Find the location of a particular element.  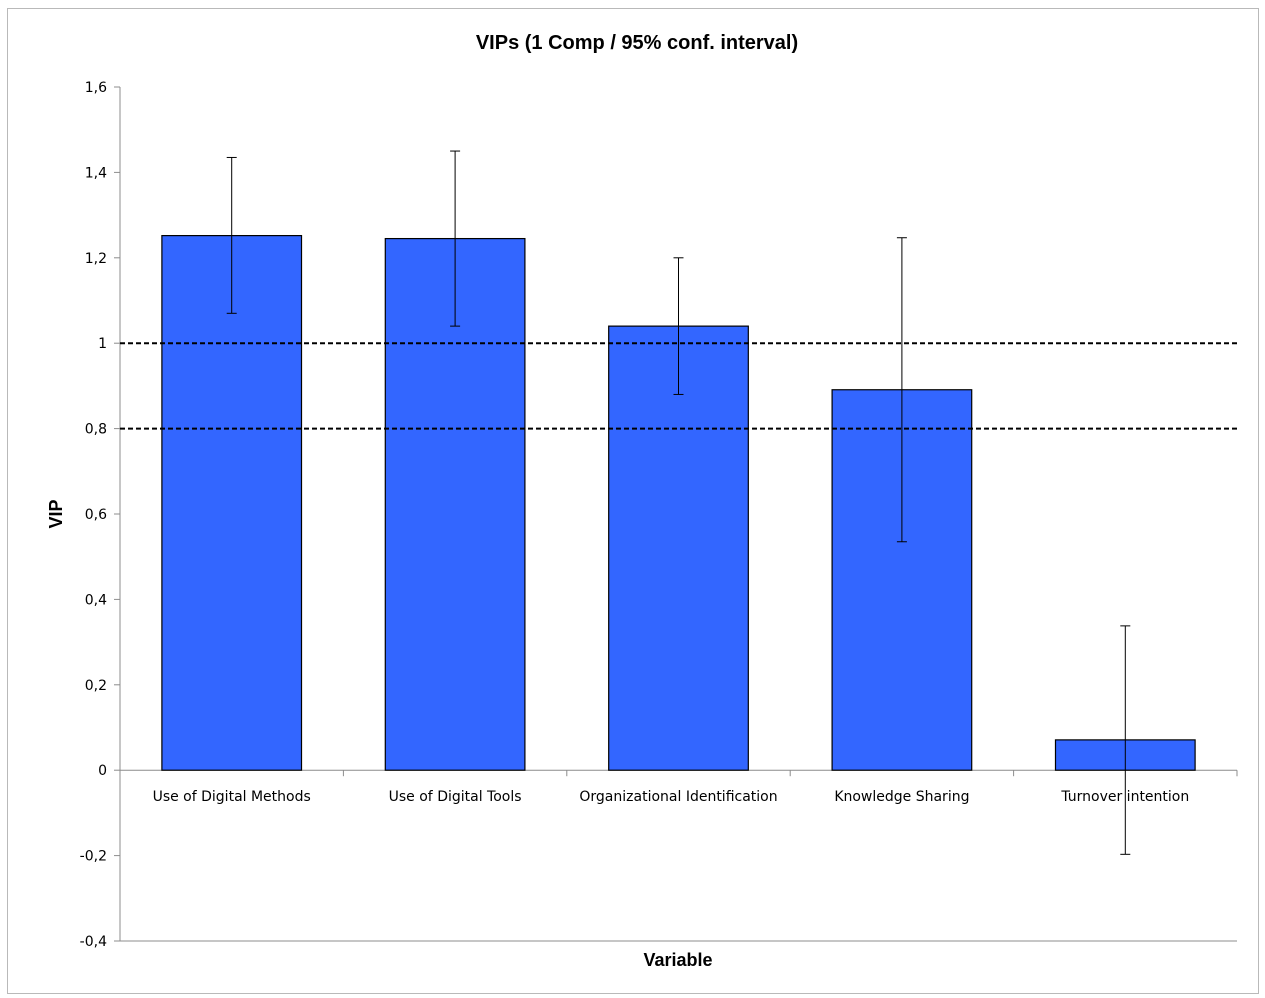

y-tick-label: 1,4 is located at coordinates (96, 173).